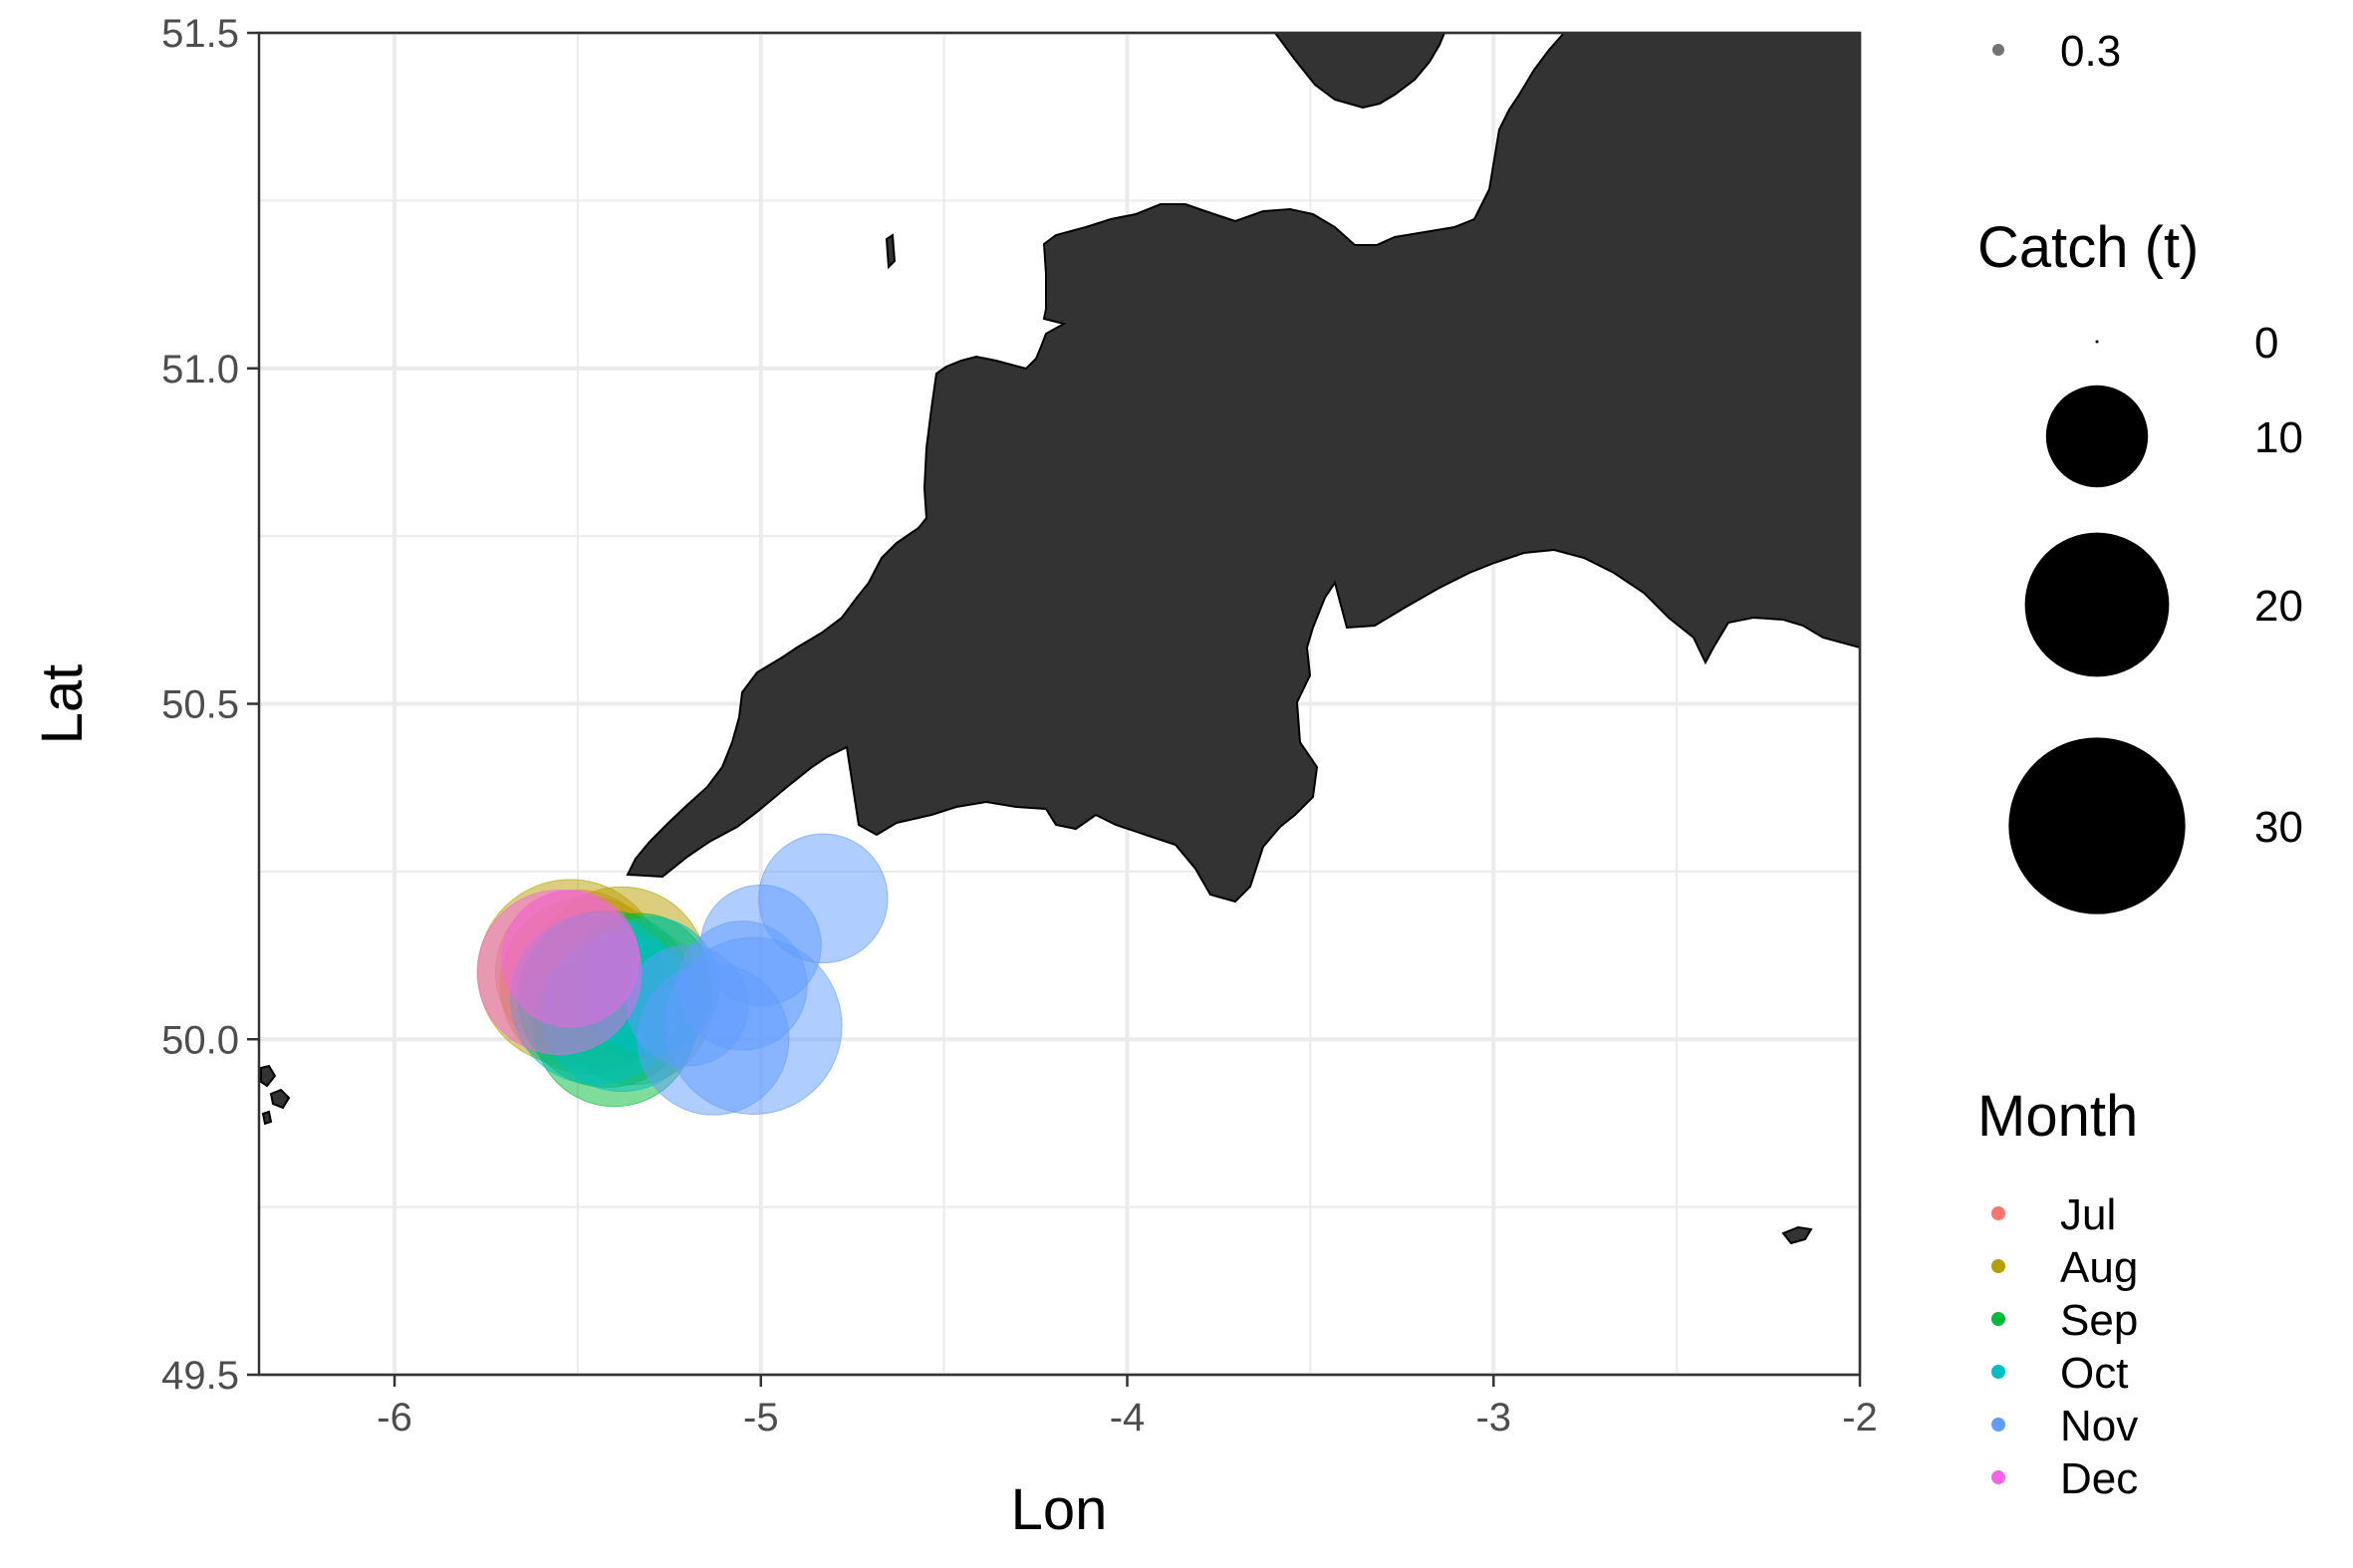 The image size is (2353, 1568). I want to click on land-wales, so click(1359, 71).